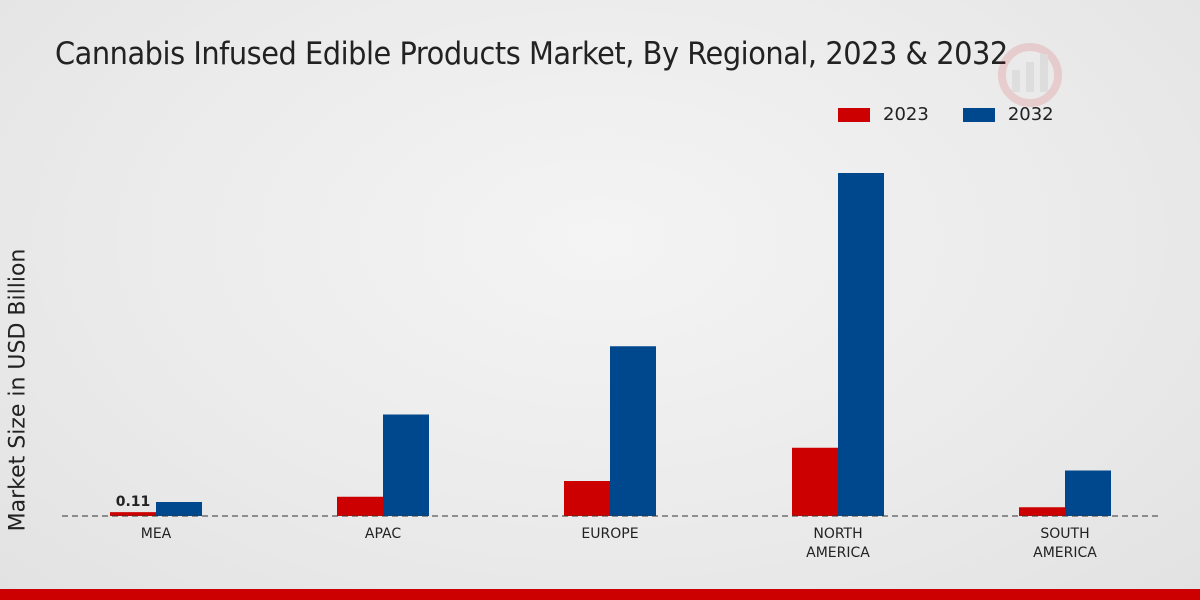 This screenshot has width=1200, height=600. I want to click on data-label-0: 0.11, so click(133, 502).